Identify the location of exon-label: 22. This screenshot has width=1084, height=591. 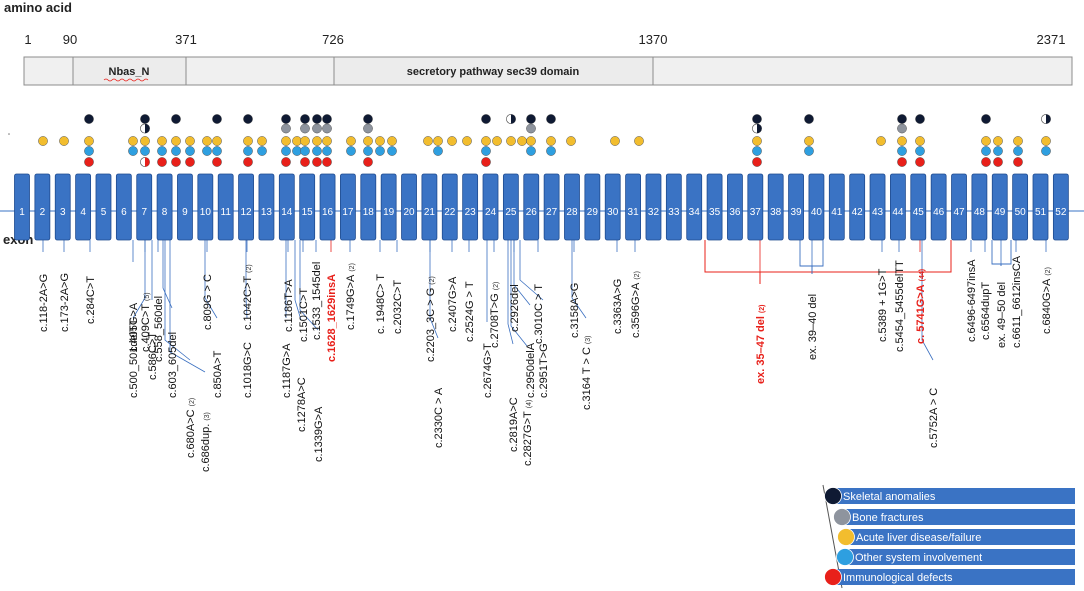
(450, 212).